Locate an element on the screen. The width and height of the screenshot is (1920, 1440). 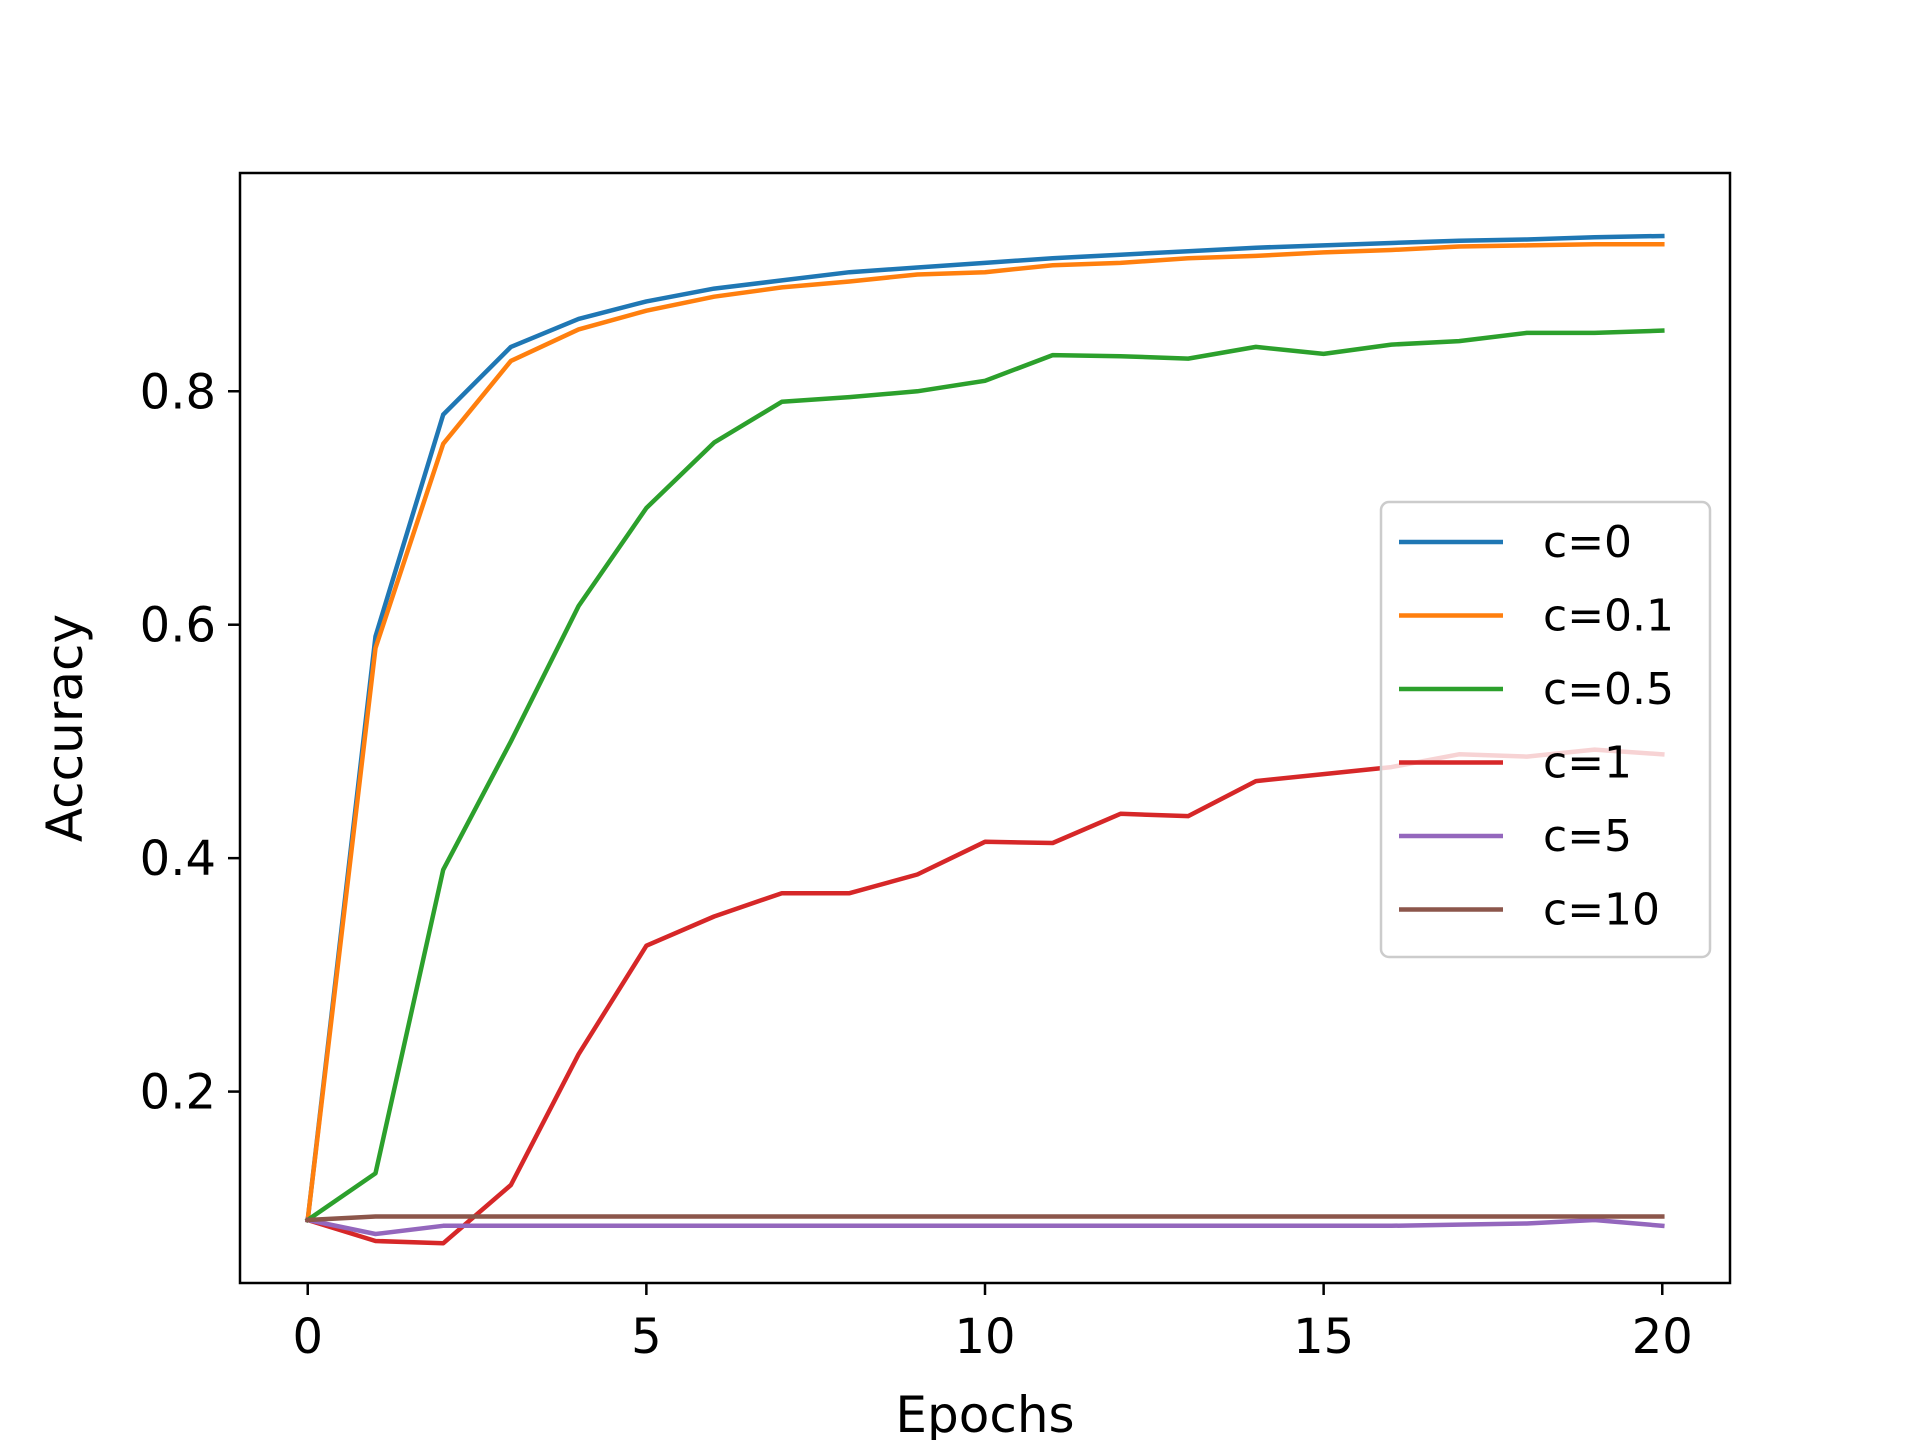
x-tick-label: 0 is located at coordinates (307, 1337).